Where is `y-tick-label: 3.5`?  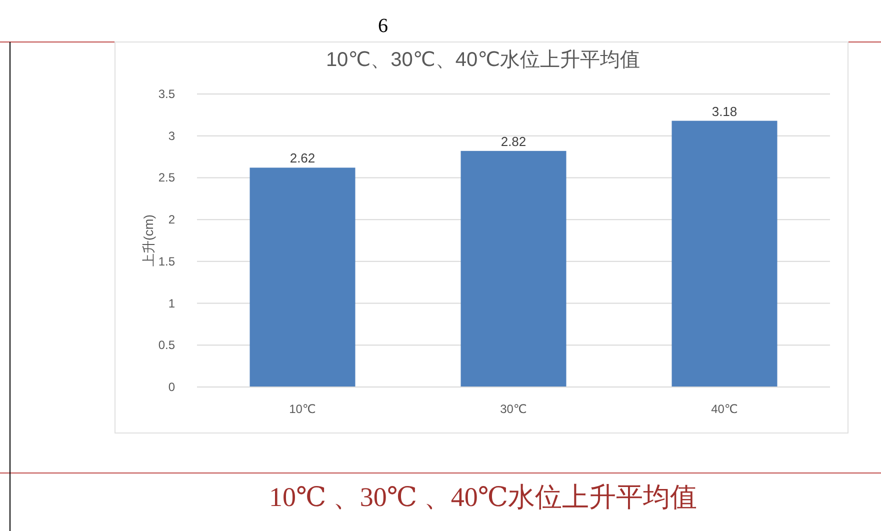 y-tick-label: 3.5 is located at coordinates (167, 94).